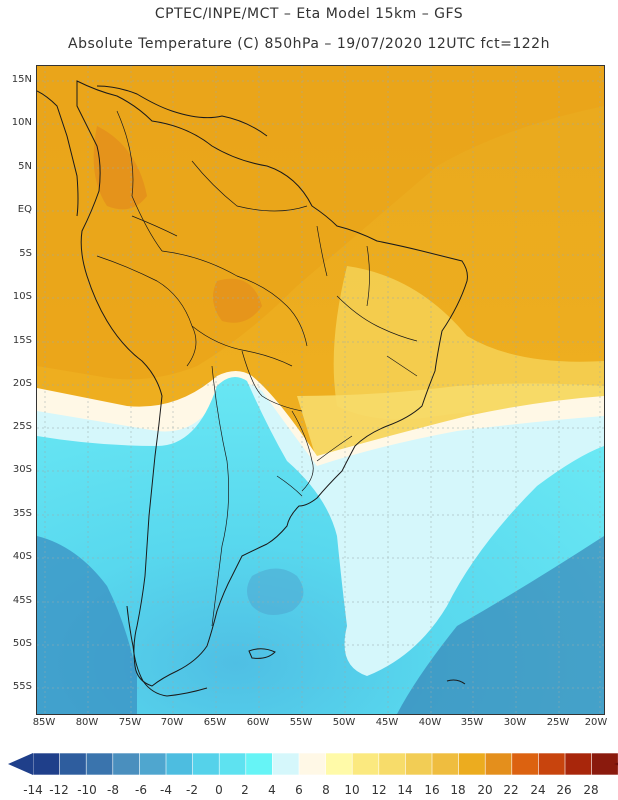 The height and width of the screenshot is (800, 618). What do you see at coordinates (299, 790) in the screenshot?
I see `colorbar-label: 6` at bounding box center [299, 790].